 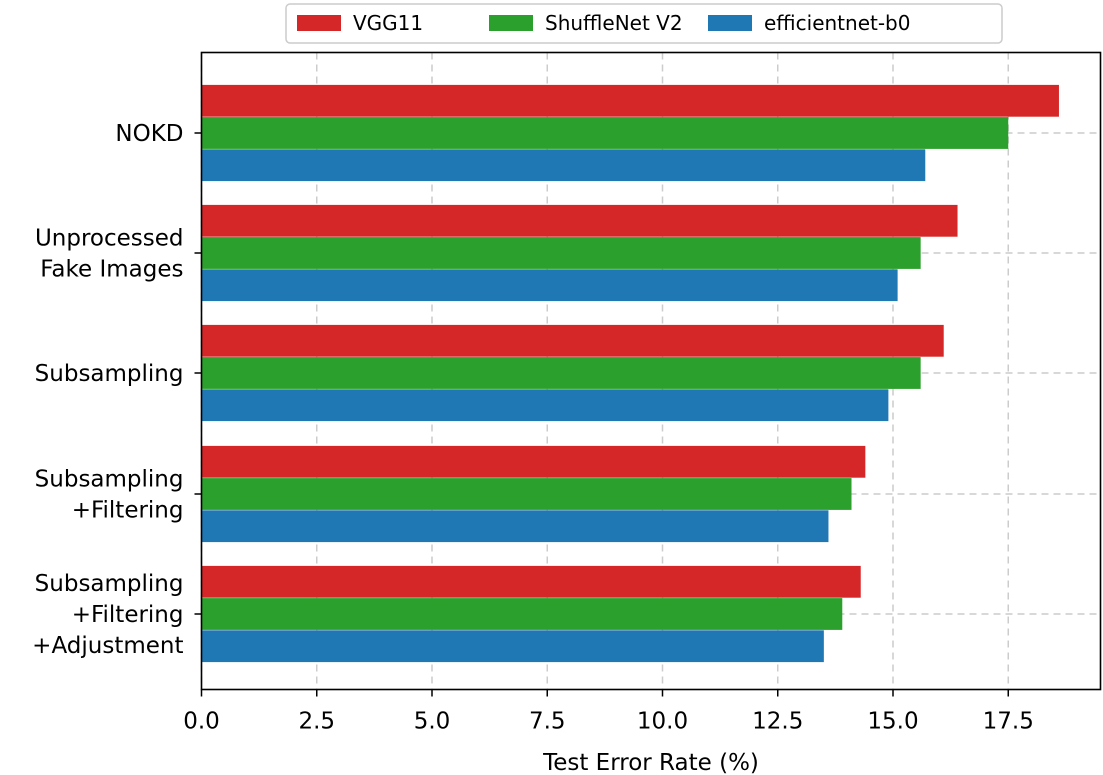 What do you see at coordinates (837, 23) in the screenshot?
I see `legend-label: efficientnet-b0` at bounding box center [837, 23].